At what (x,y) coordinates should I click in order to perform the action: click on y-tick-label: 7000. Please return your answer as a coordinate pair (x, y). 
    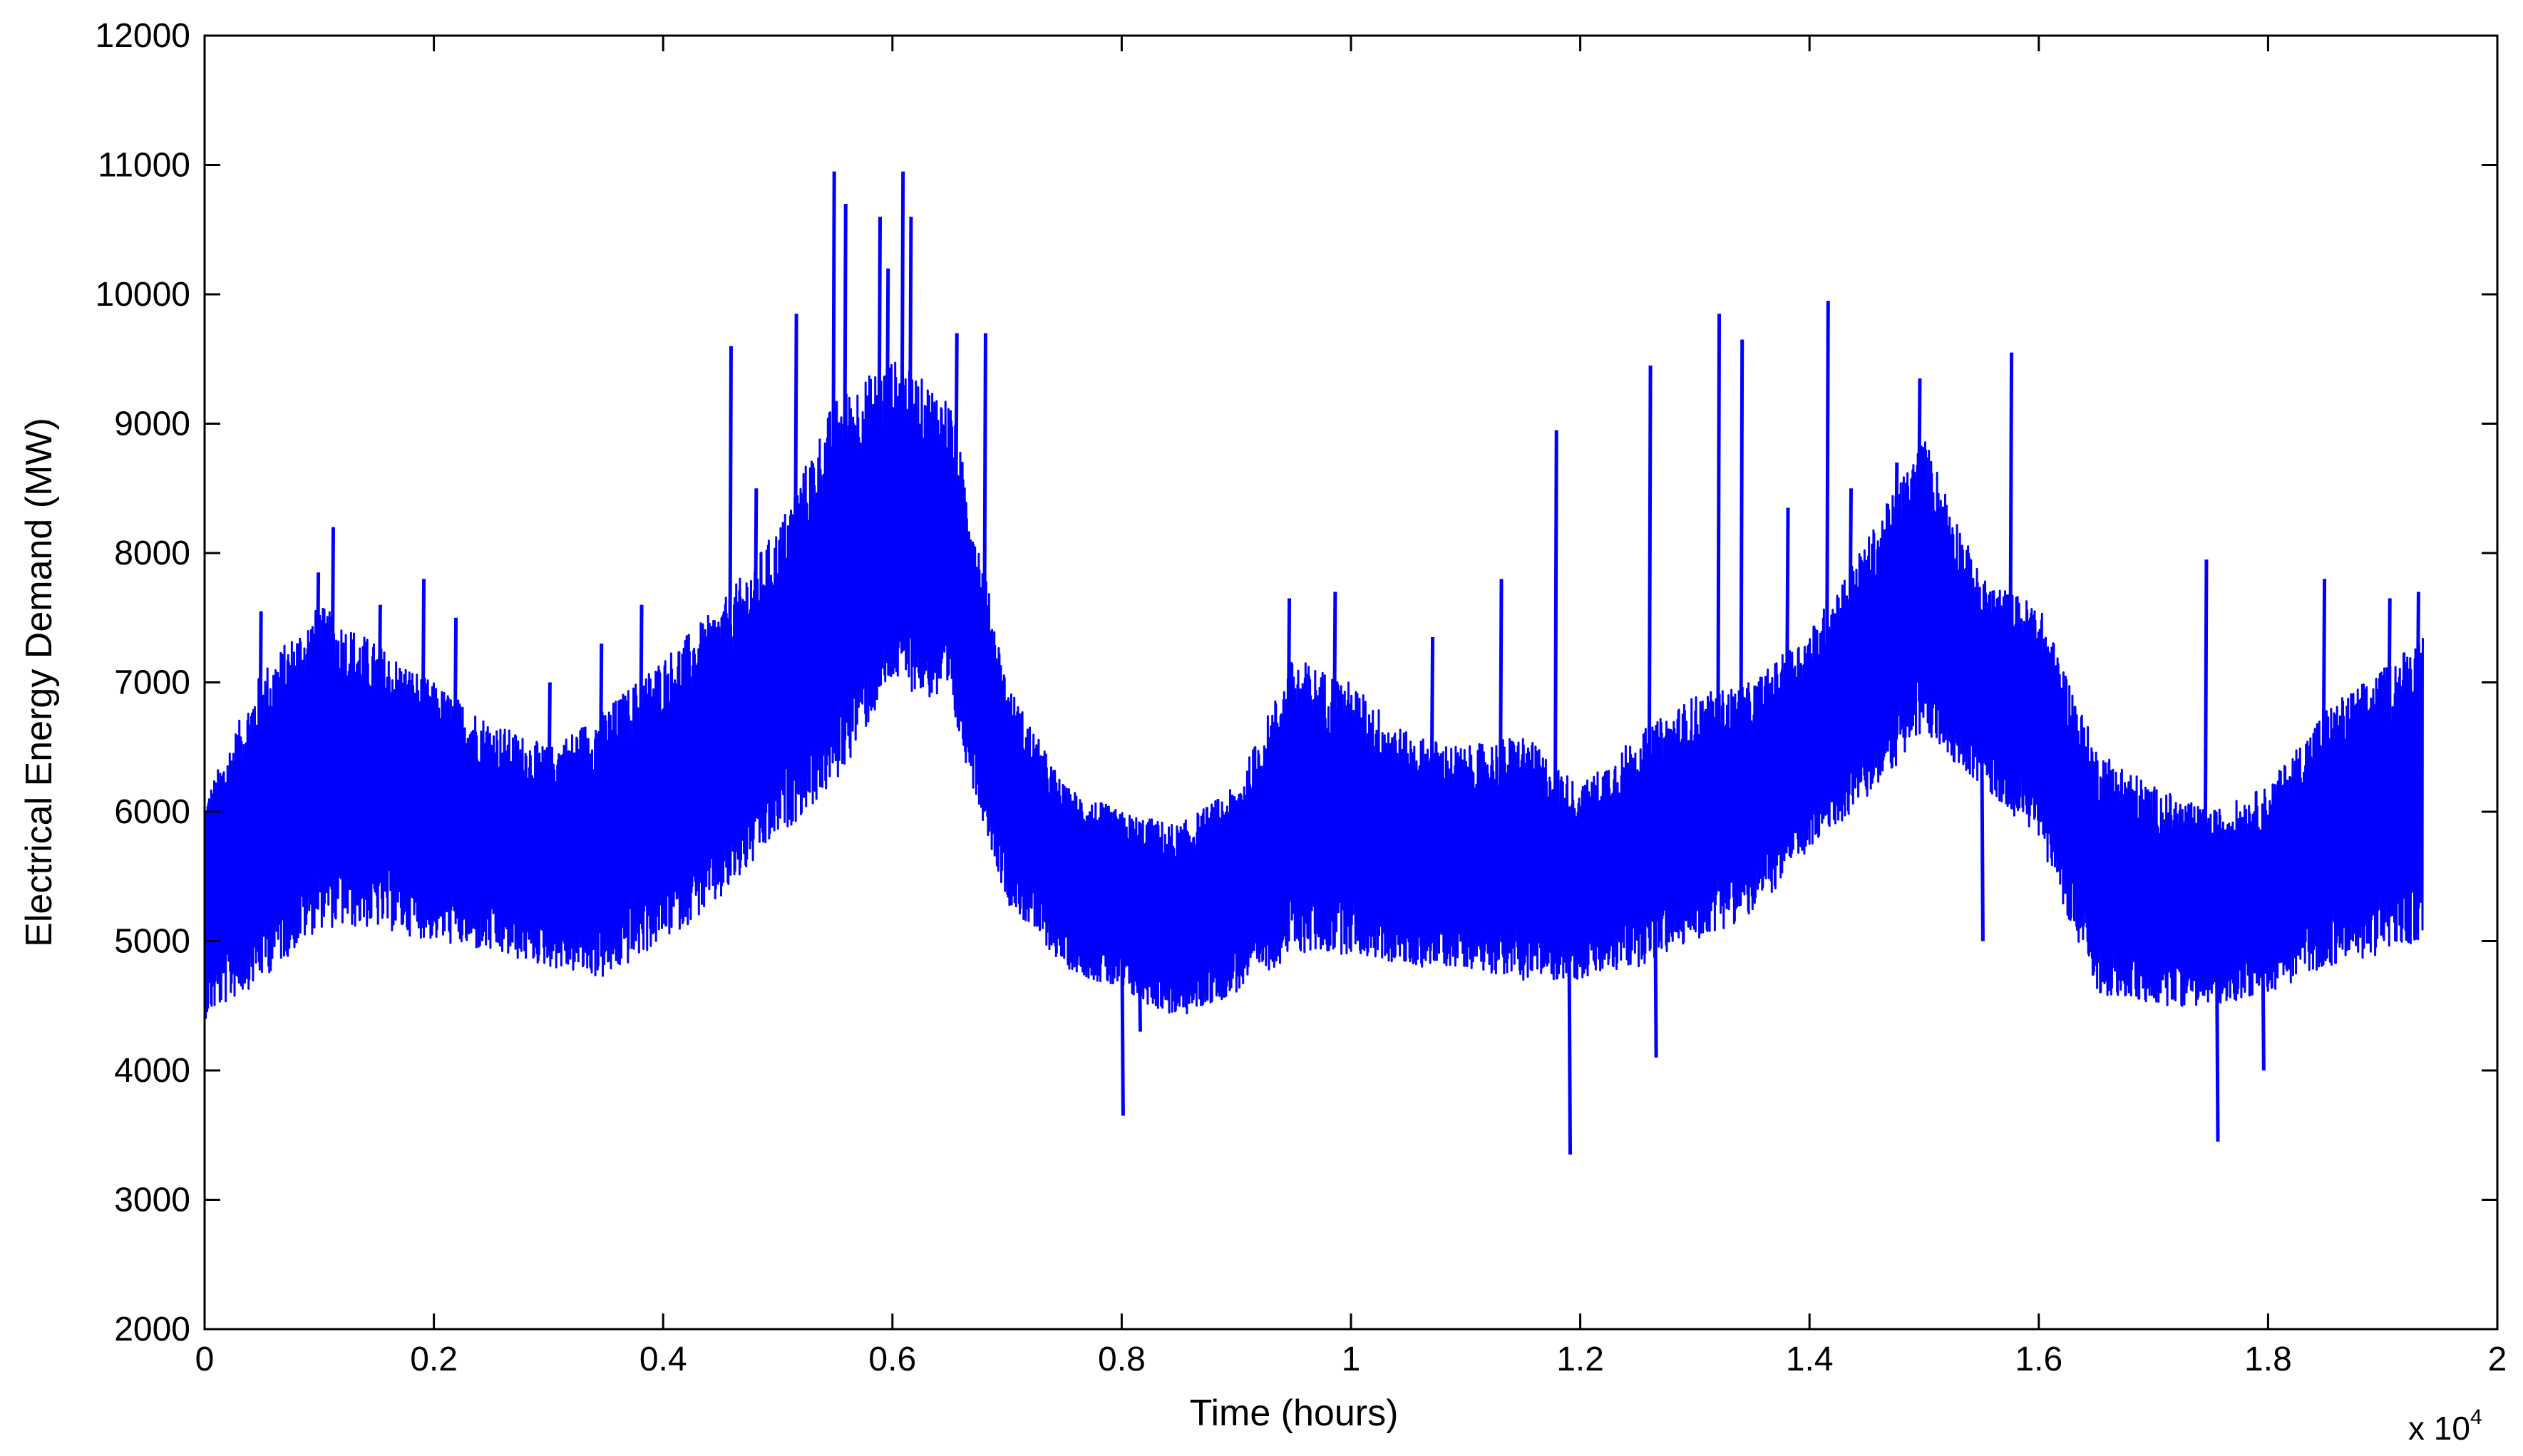
    Looking at the image, I should click on (152, 683).